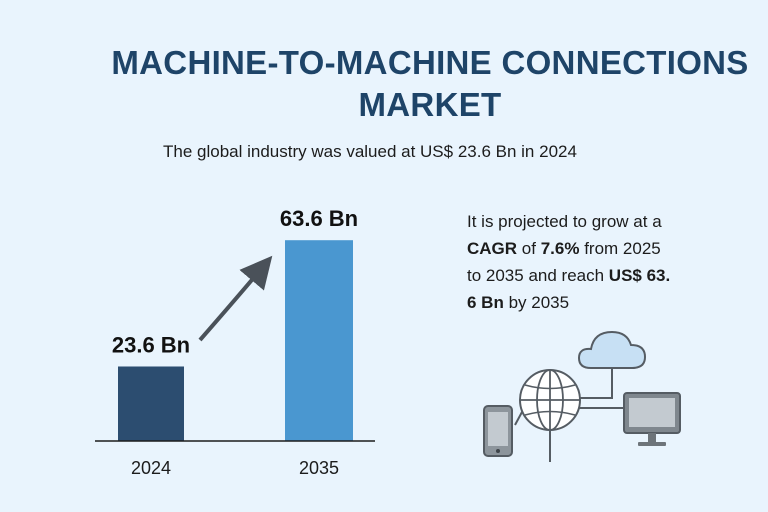 The width and height of the screenshot is (768, 512). What do you see at coordinates (151, 468) in the screenshot?
I see `x-tick-label-2024: 2024` at bounding box center [151, 468].